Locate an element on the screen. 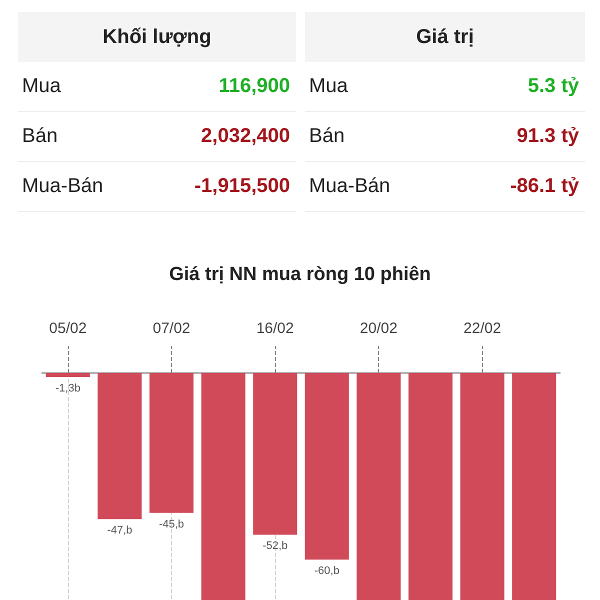 This screenshot has width=600, height=600. data-label: -45,b is located at coordinates (171, 524).